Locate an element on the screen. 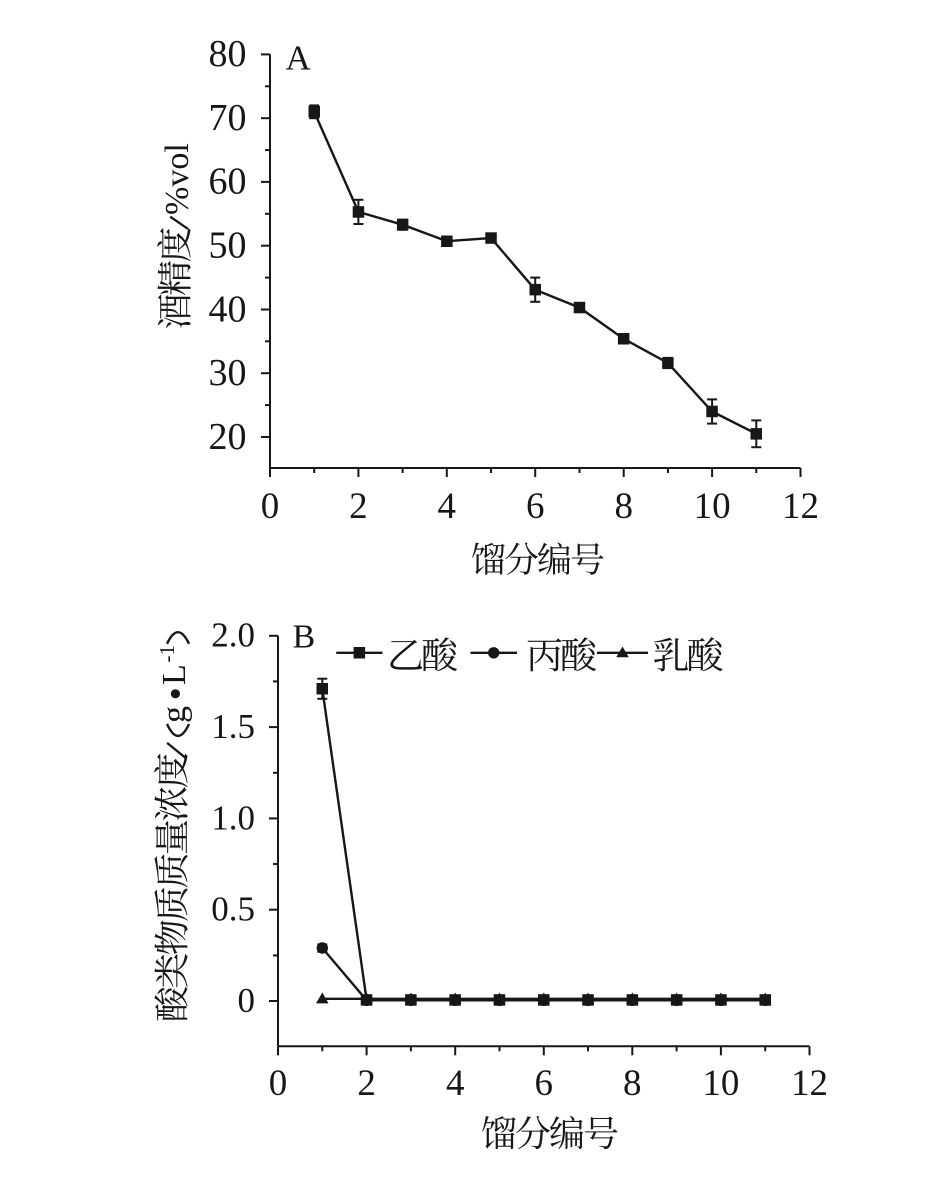 This screenshot has width=939, height=1191. svg-text: B is located at coordinates (304, 637).